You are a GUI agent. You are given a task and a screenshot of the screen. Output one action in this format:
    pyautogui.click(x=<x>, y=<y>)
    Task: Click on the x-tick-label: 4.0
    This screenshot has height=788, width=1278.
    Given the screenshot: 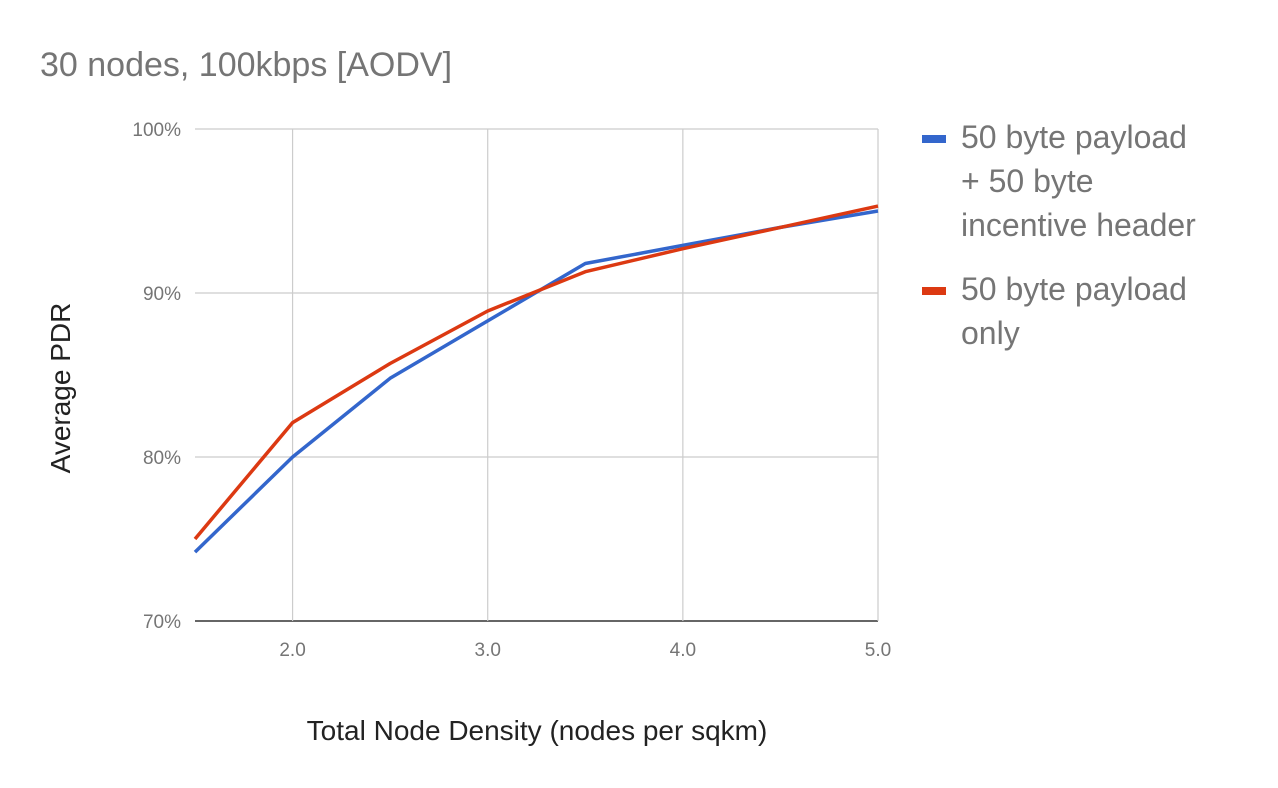 What is the action you would take?
    pyautogui.click(x=683, y=650)
    